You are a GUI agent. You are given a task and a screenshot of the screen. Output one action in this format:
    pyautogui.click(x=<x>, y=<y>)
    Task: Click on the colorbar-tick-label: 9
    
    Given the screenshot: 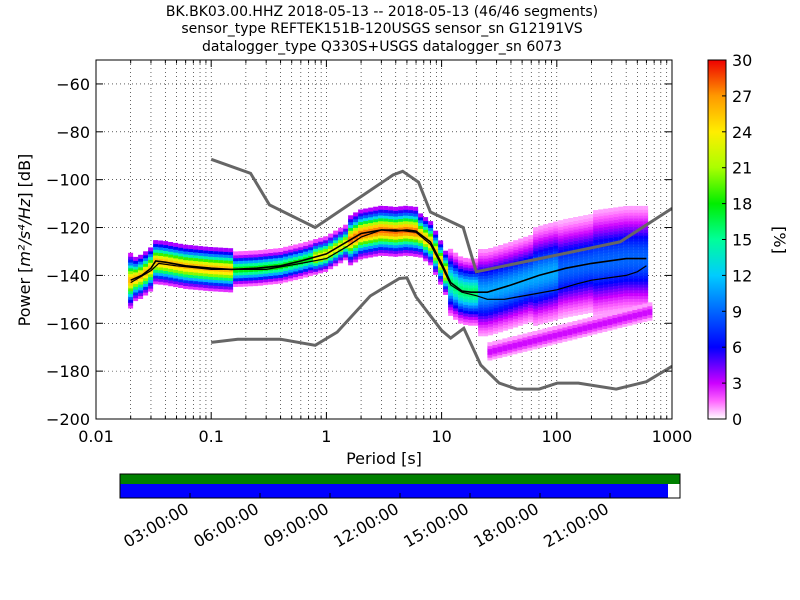 What is the action you would take?
    pyautogui.click(x=737, y=311)
    